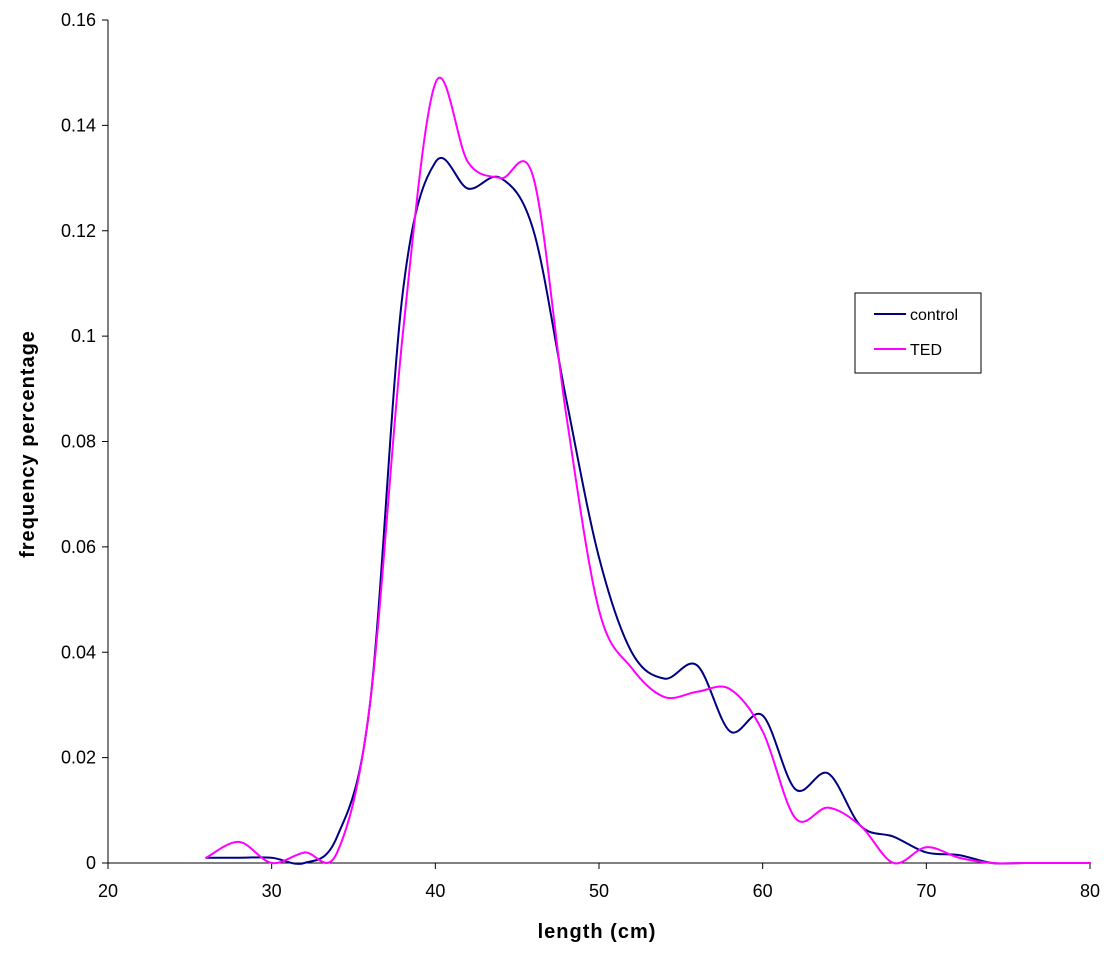  What do you see at coordinates (78, 758) in the screenshot?
I see `y-tick-label: 0.02` at bounding box center [78, 758].